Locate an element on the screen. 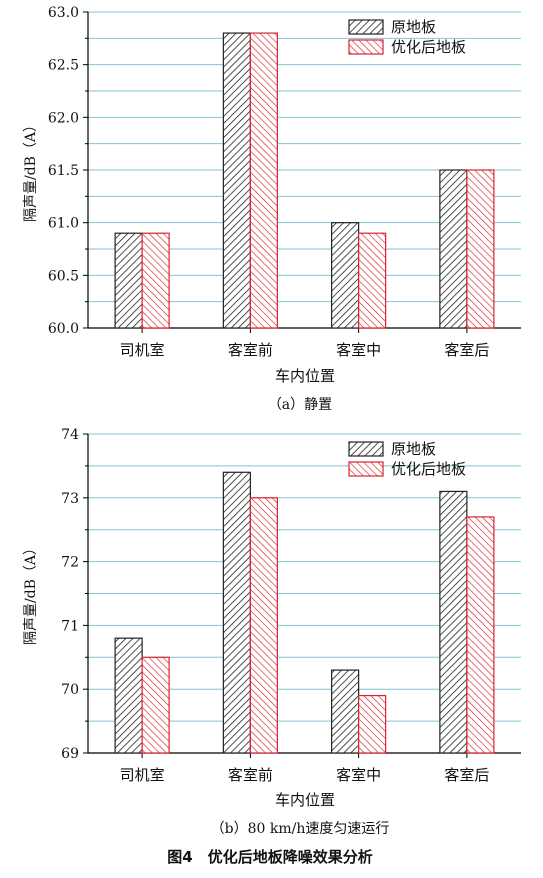 The width and height of the screenshot is (543, 878). chart-a-subtitle: （a）静置 is located at coordinates (300, 405).